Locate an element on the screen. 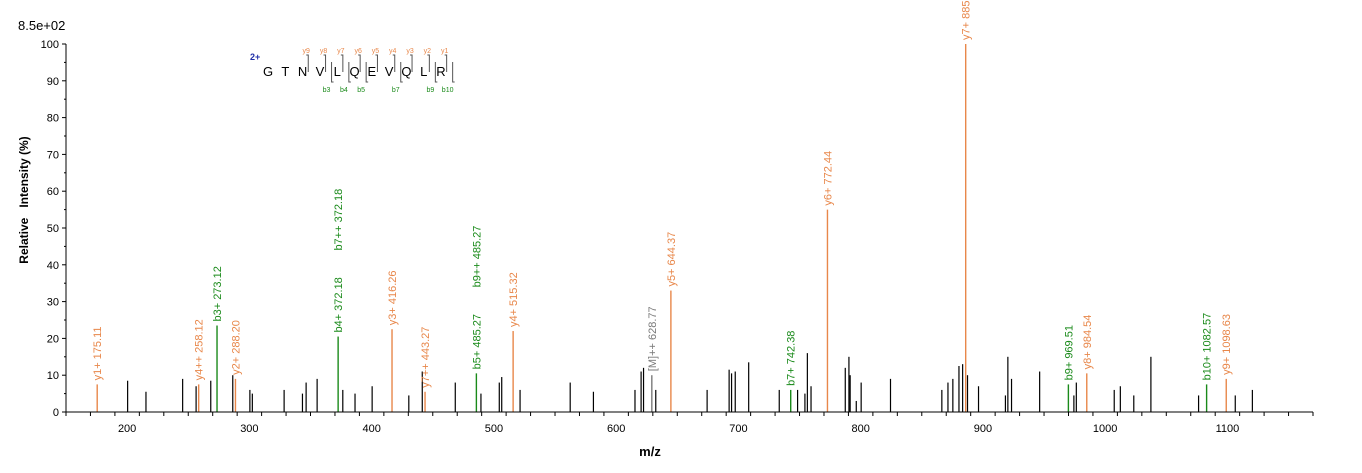  peak-label-b-ion: b10+ 1082.57 is located at coordinates (1208, 347).